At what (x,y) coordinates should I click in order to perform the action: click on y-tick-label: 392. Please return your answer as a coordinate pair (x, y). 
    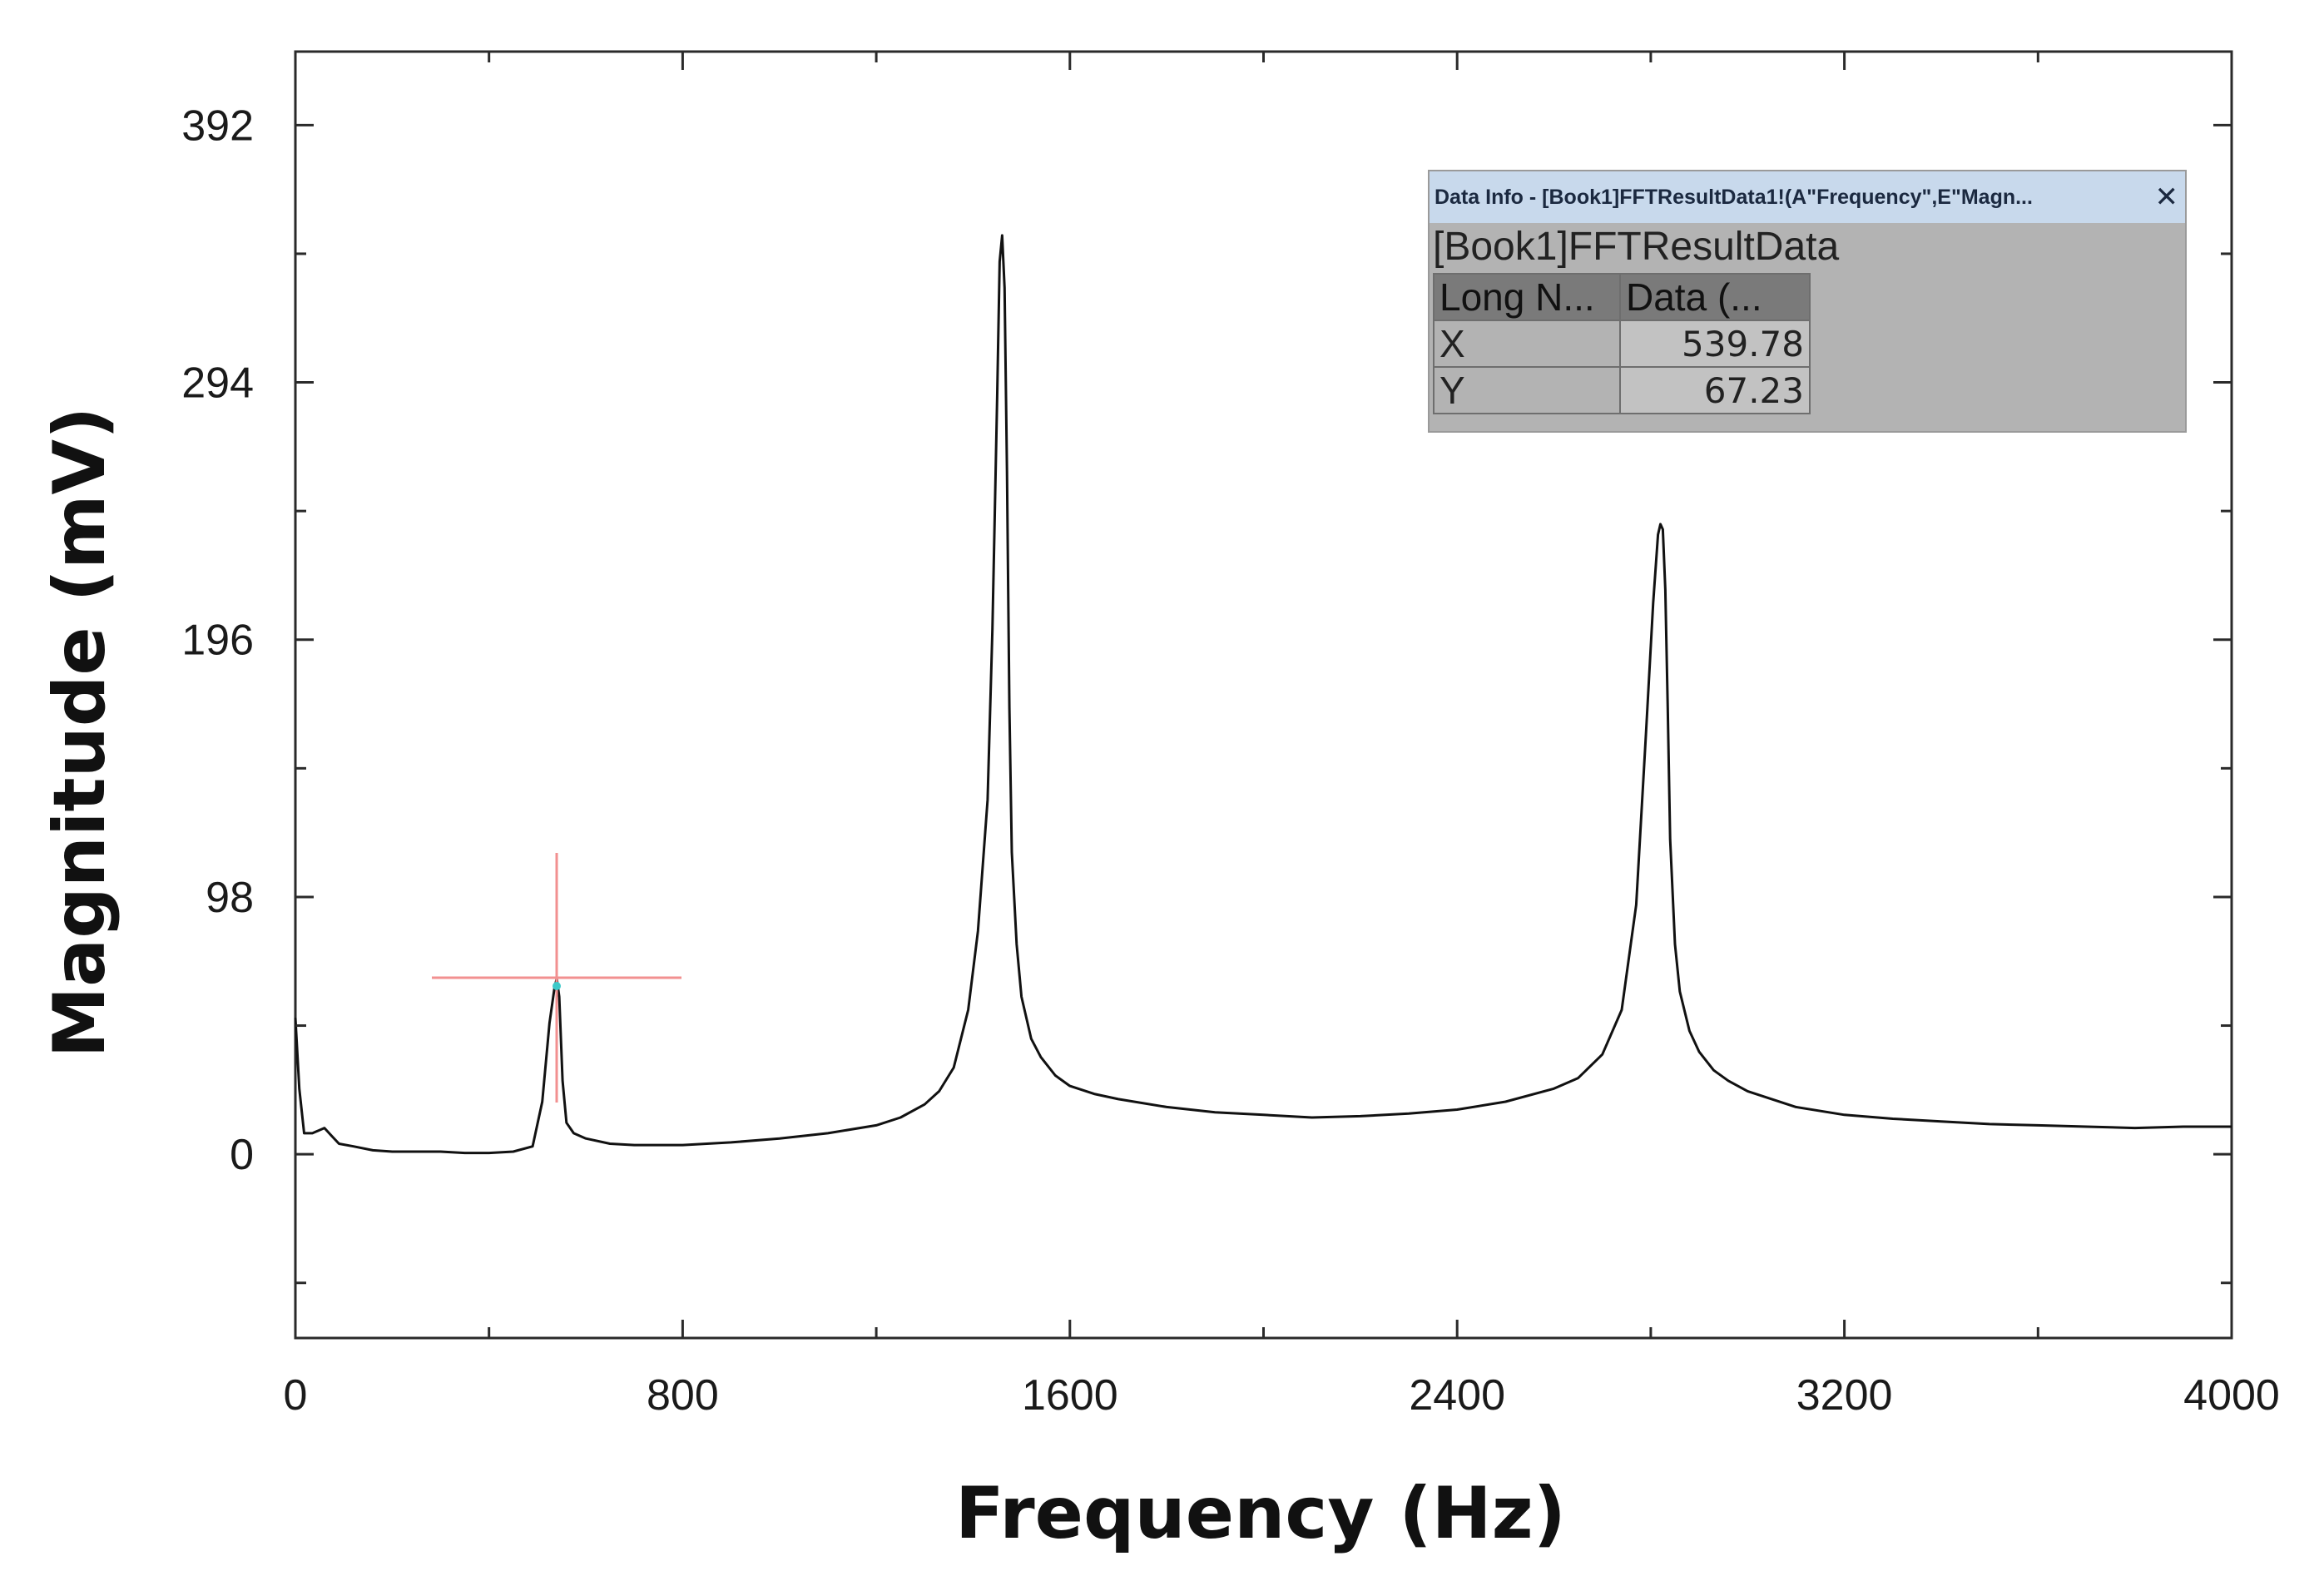
    Looking at the image, I should click on (217, 126).